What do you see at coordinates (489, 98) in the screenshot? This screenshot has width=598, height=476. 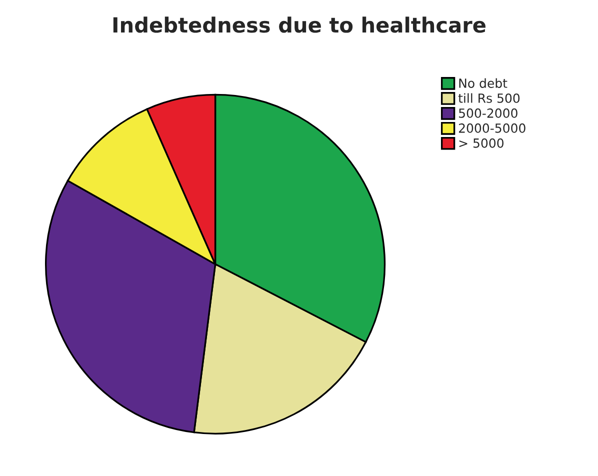 I see `legend-label: till Rs 500` at bounding box center [489, 98].